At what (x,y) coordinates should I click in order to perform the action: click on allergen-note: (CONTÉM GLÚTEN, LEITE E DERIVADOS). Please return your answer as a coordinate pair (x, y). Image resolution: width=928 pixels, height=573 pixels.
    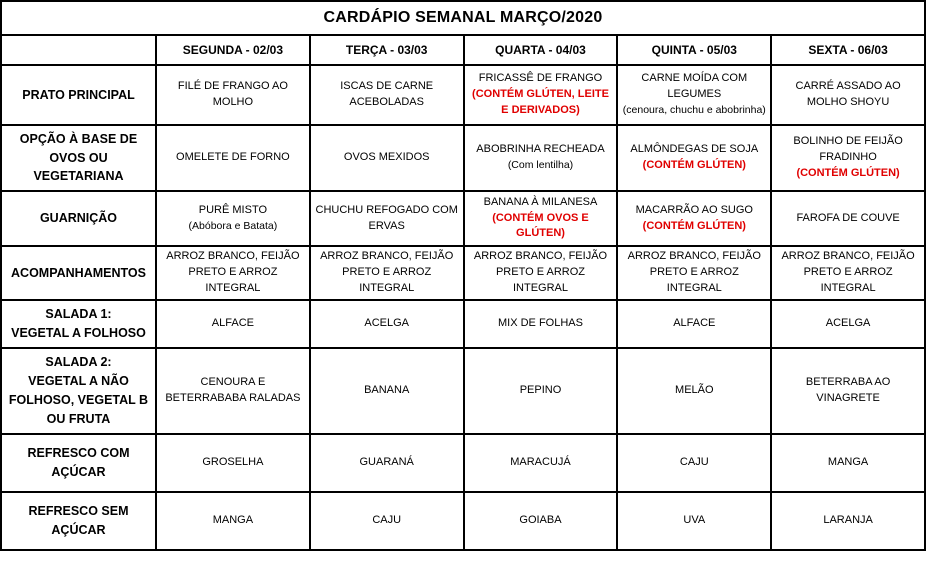
    Looking at the image, I should click on (540, 102).